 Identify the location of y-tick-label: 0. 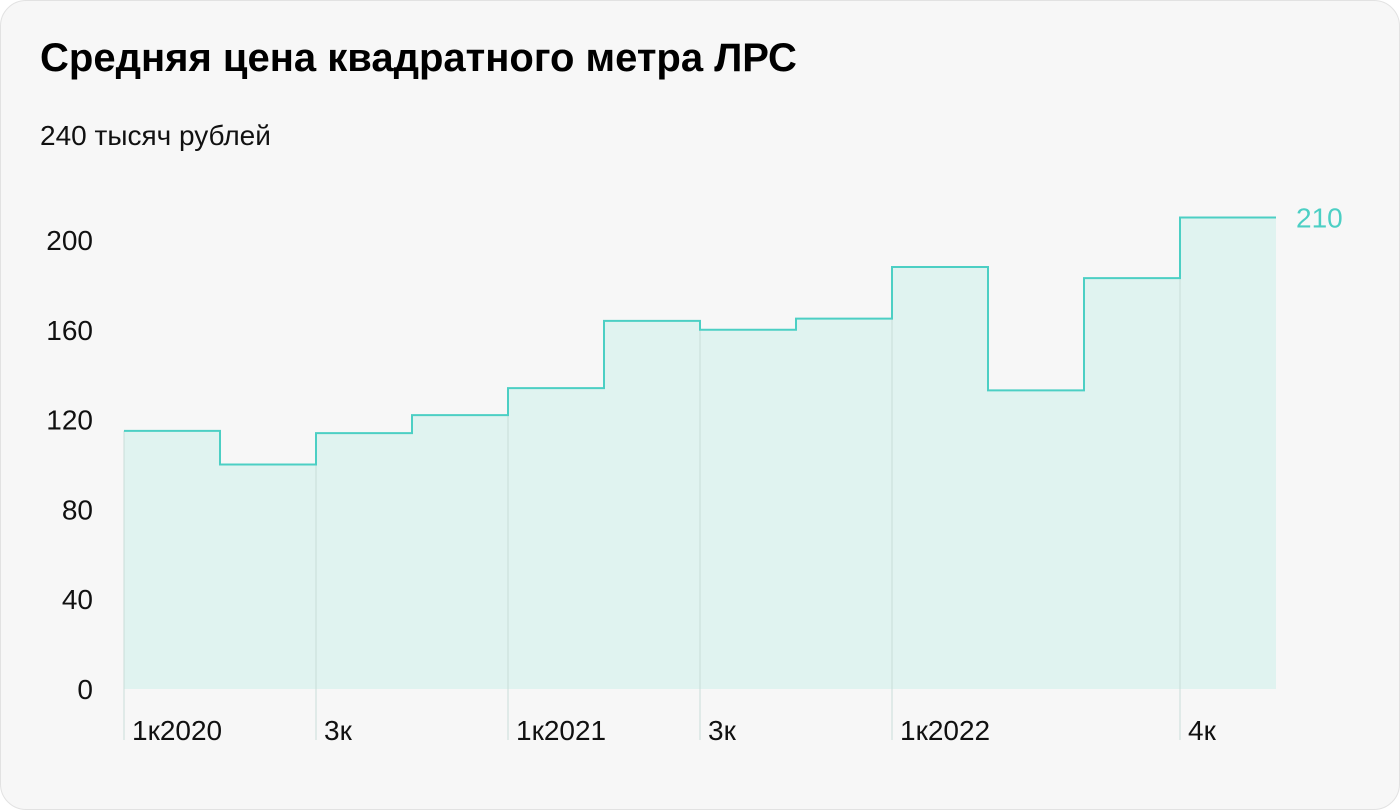
(85, 689).